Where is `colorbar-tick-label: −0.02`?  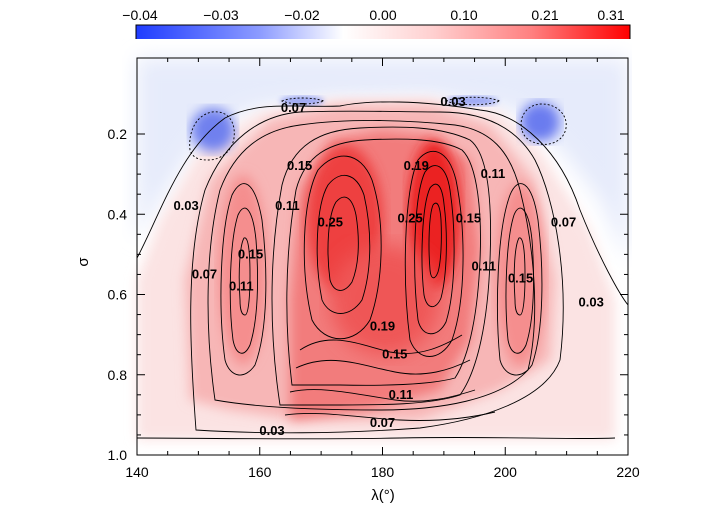 colorbar-tick-label: −0.02 is located at coordinates (302, 15).